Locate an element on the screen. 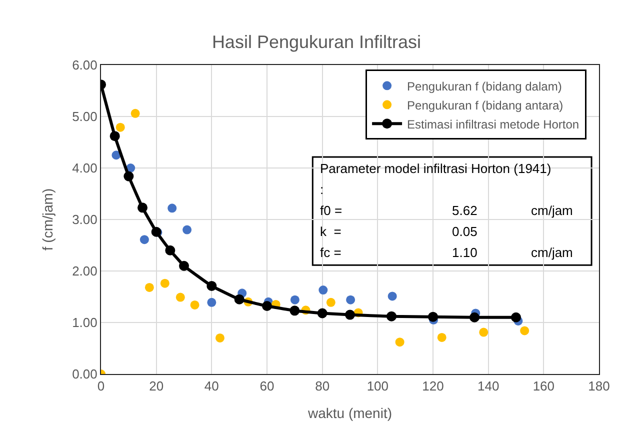 This screenshot has height=441, width=633. annotation: Parameter model infiltrasi Horton (1941) is located at coordinates (436, 168).